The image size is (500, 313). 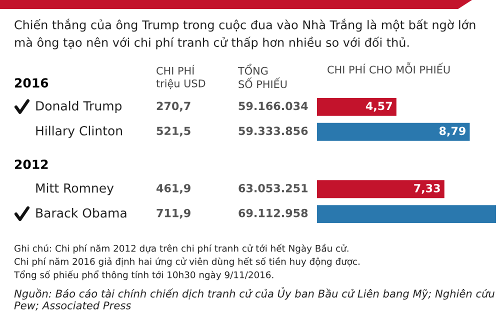 What do you see at coordinates (79, 132) in the screenshot?
I see `y-tick-label: Hillary Clinton` at bounding box center [79, 132].